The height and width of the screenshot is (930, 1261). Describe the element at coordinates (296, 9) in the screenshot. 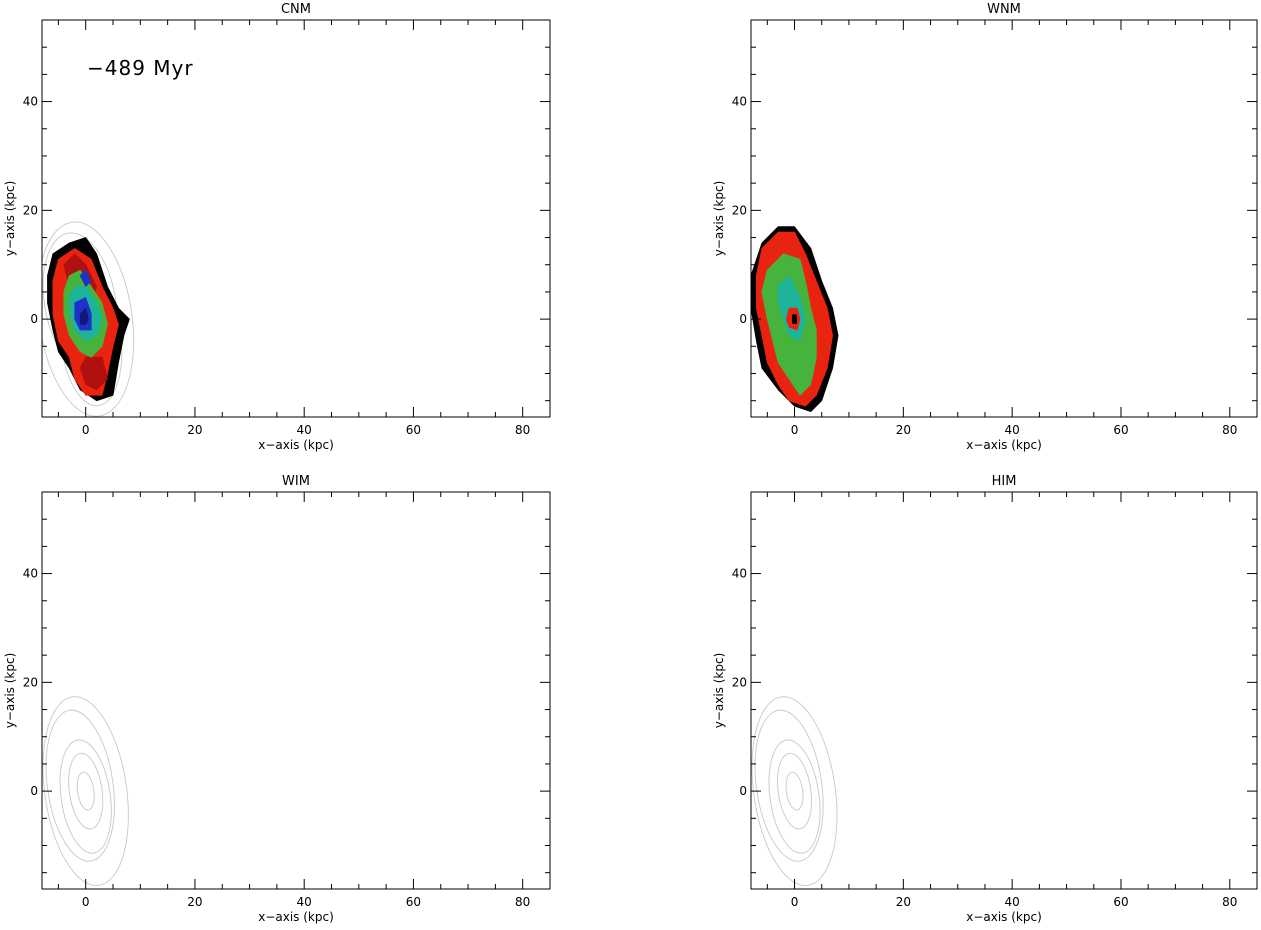

I see `panel-title: CNM` at that location.